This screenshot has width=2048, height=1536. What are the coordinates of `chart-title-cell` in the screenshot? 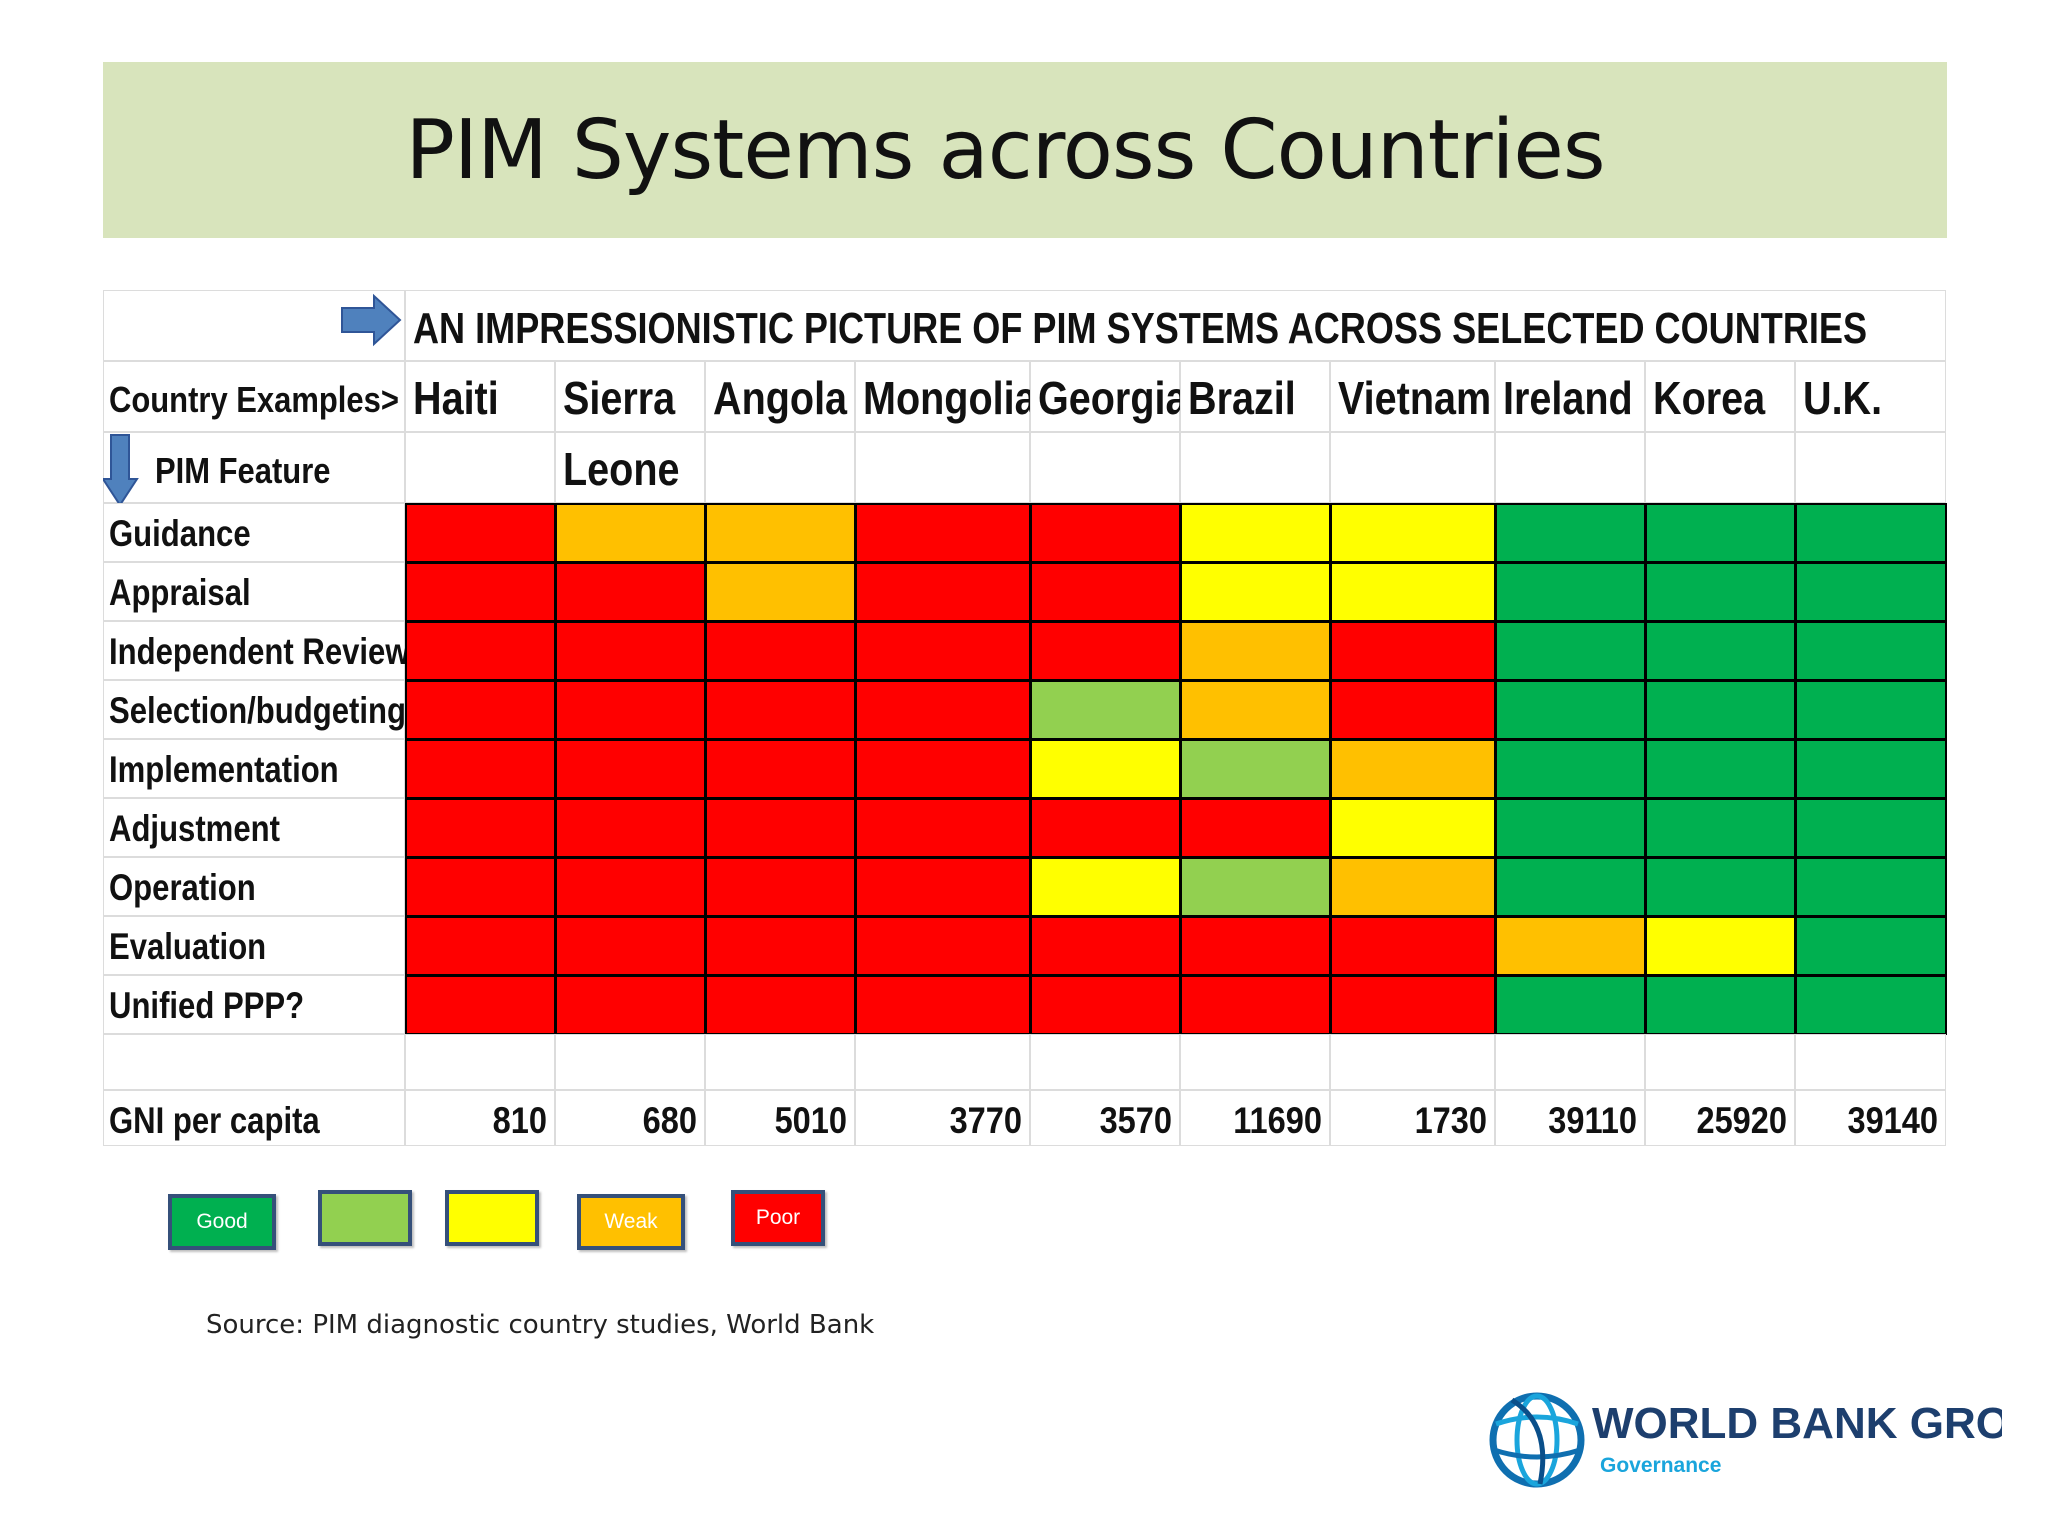 It's located at (1175, 325).